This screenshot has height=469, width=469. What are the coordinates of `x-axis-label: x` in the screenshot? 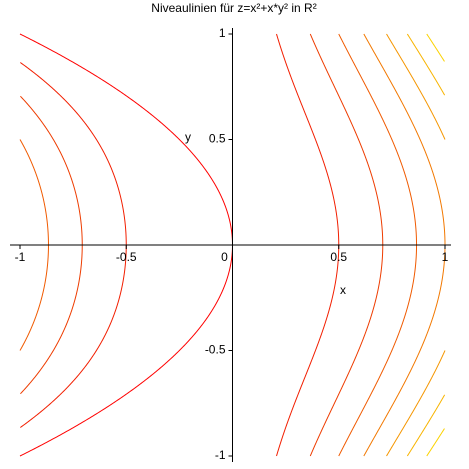 It's located at (343, 290).